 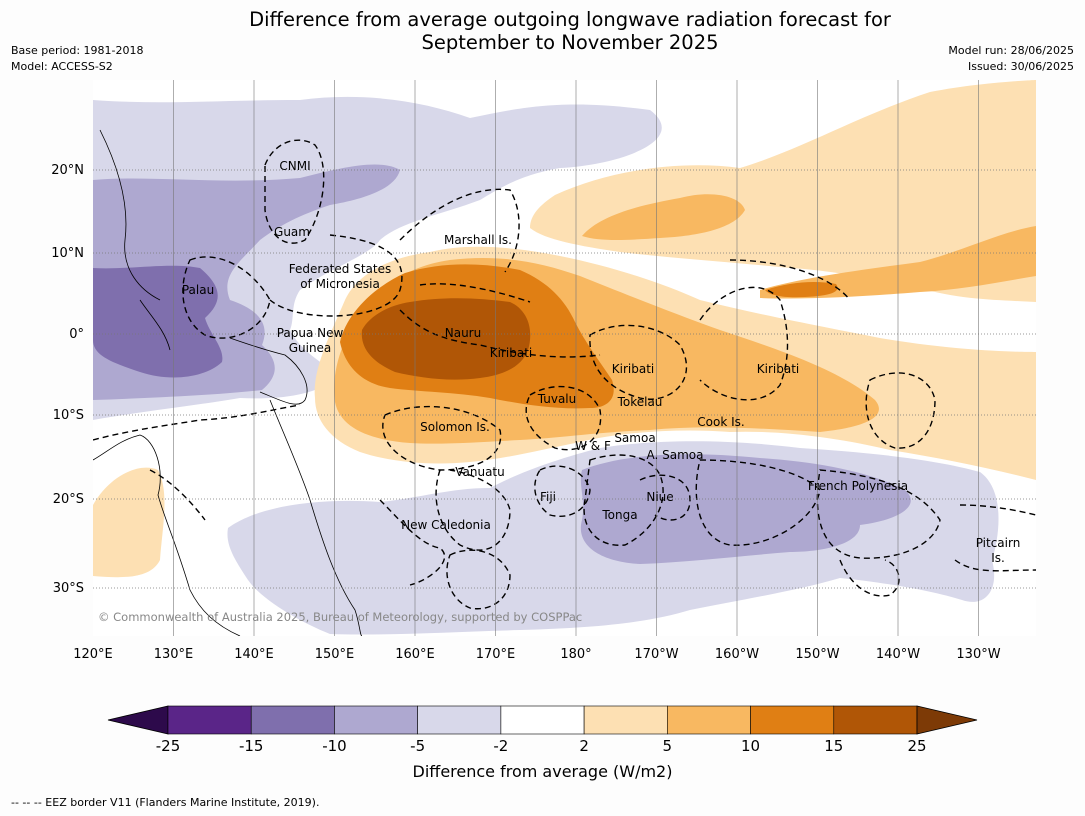 I want to click on colorbar-tick-label: -5, so click(x=417, y=746).